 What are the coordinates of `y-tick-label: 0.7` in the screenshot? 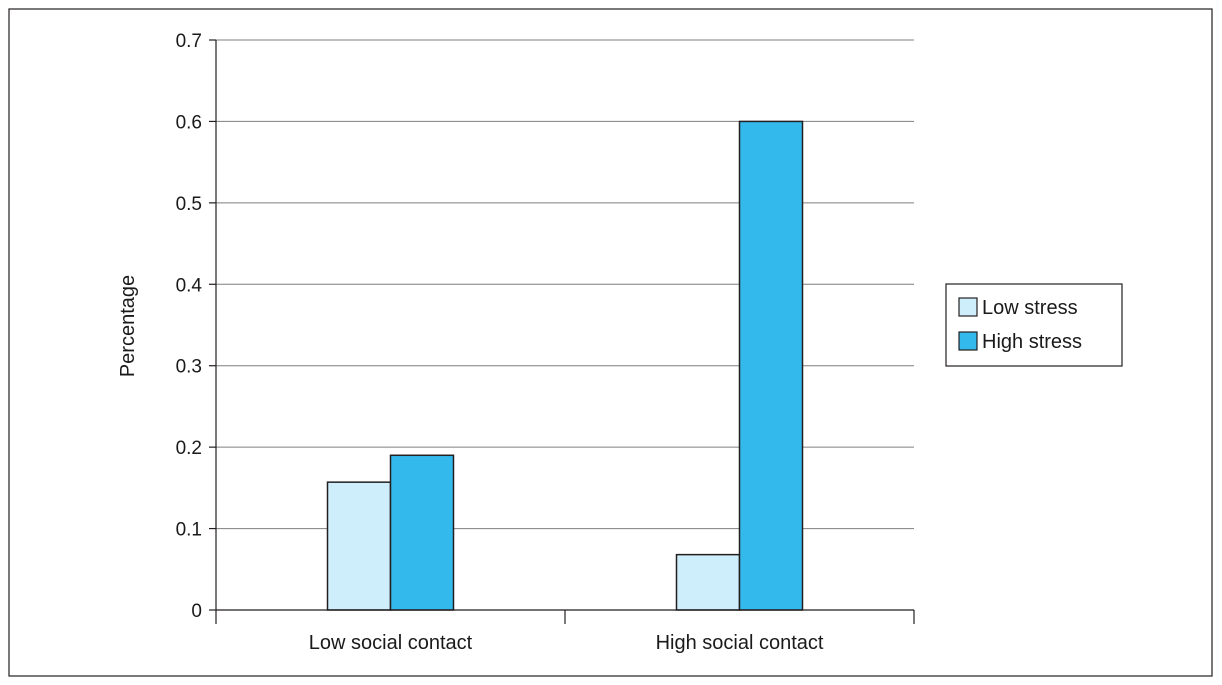 It's located at (189, 41).